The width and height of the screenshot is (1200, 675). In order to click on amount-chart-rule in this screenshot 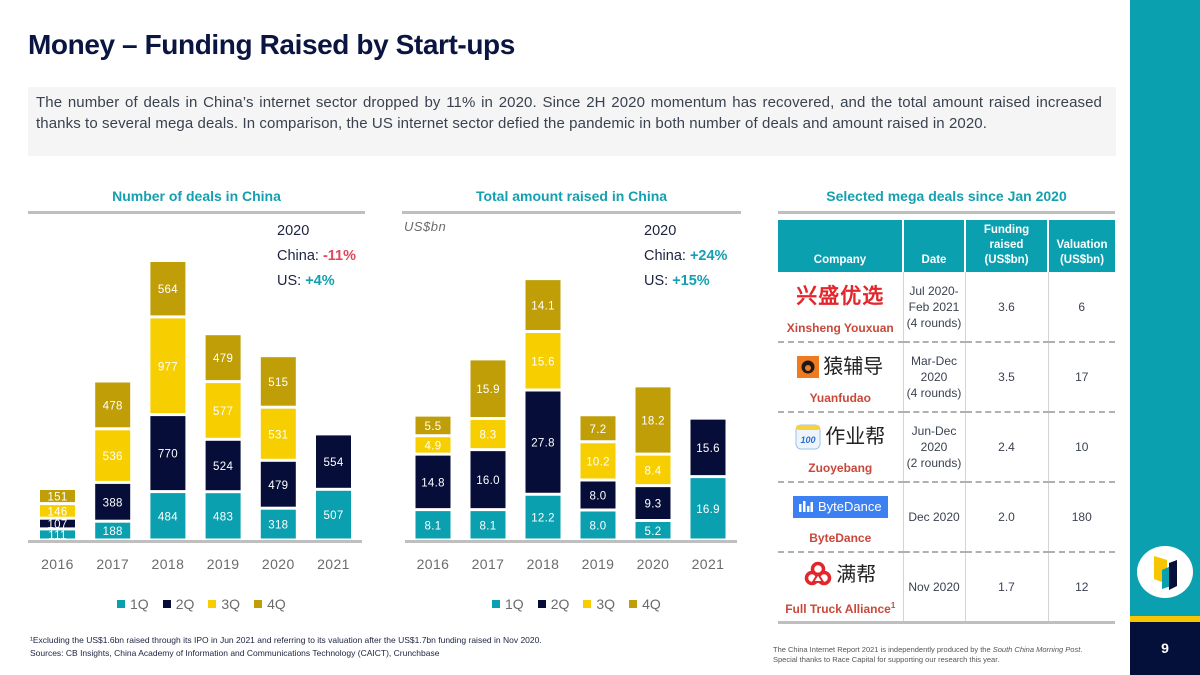, I will do `click(571, 212)`.